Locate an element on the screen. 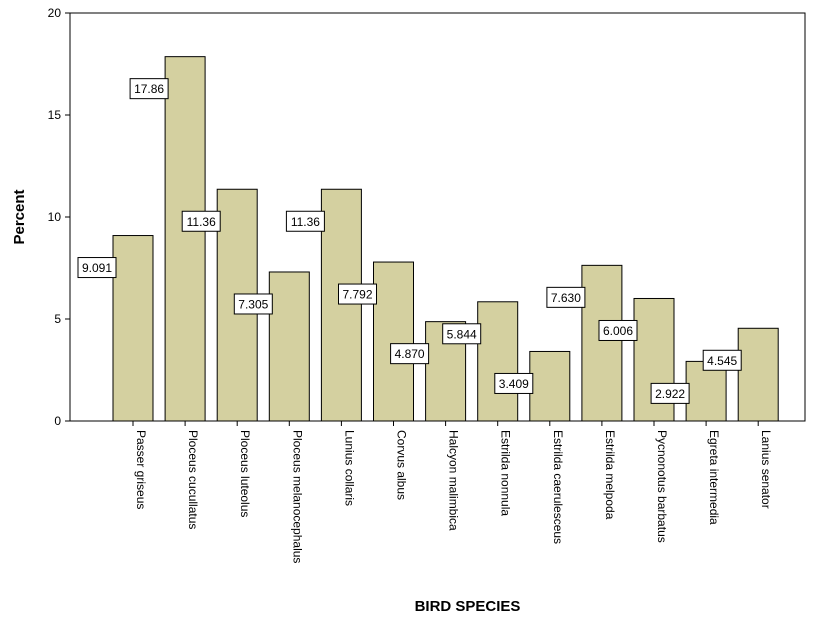 The image size is (817, 621). x-tick-label: Estrilda caerulesceus is located at coordinates (558, 487).